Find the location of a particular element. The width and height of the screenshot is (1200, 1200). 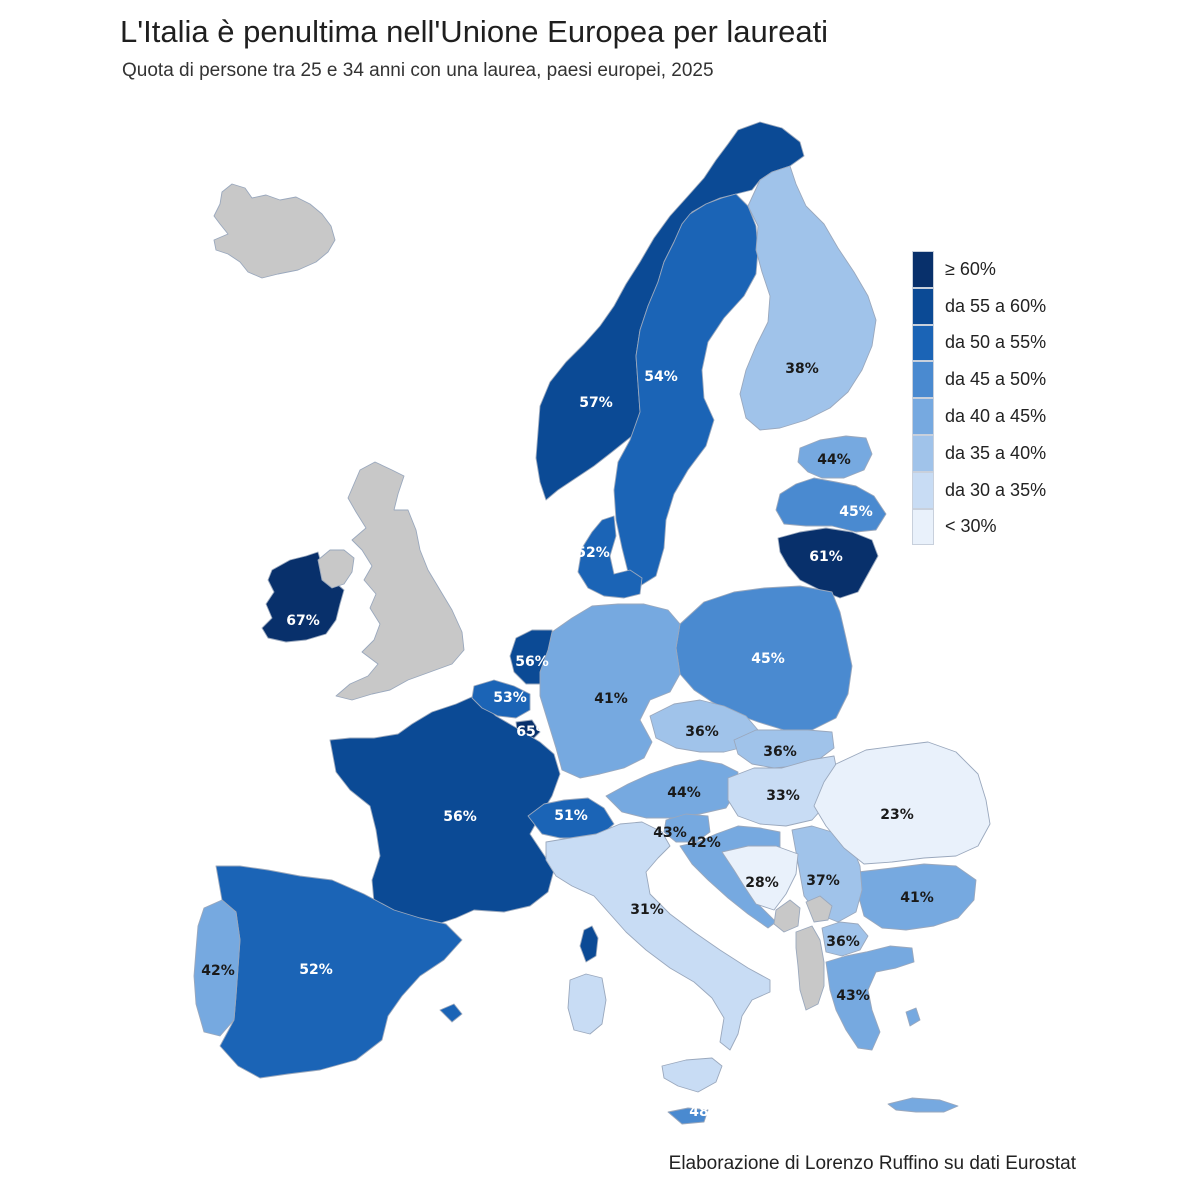

legend-label: da 55 a 60% is located at coordinates (996, 305).